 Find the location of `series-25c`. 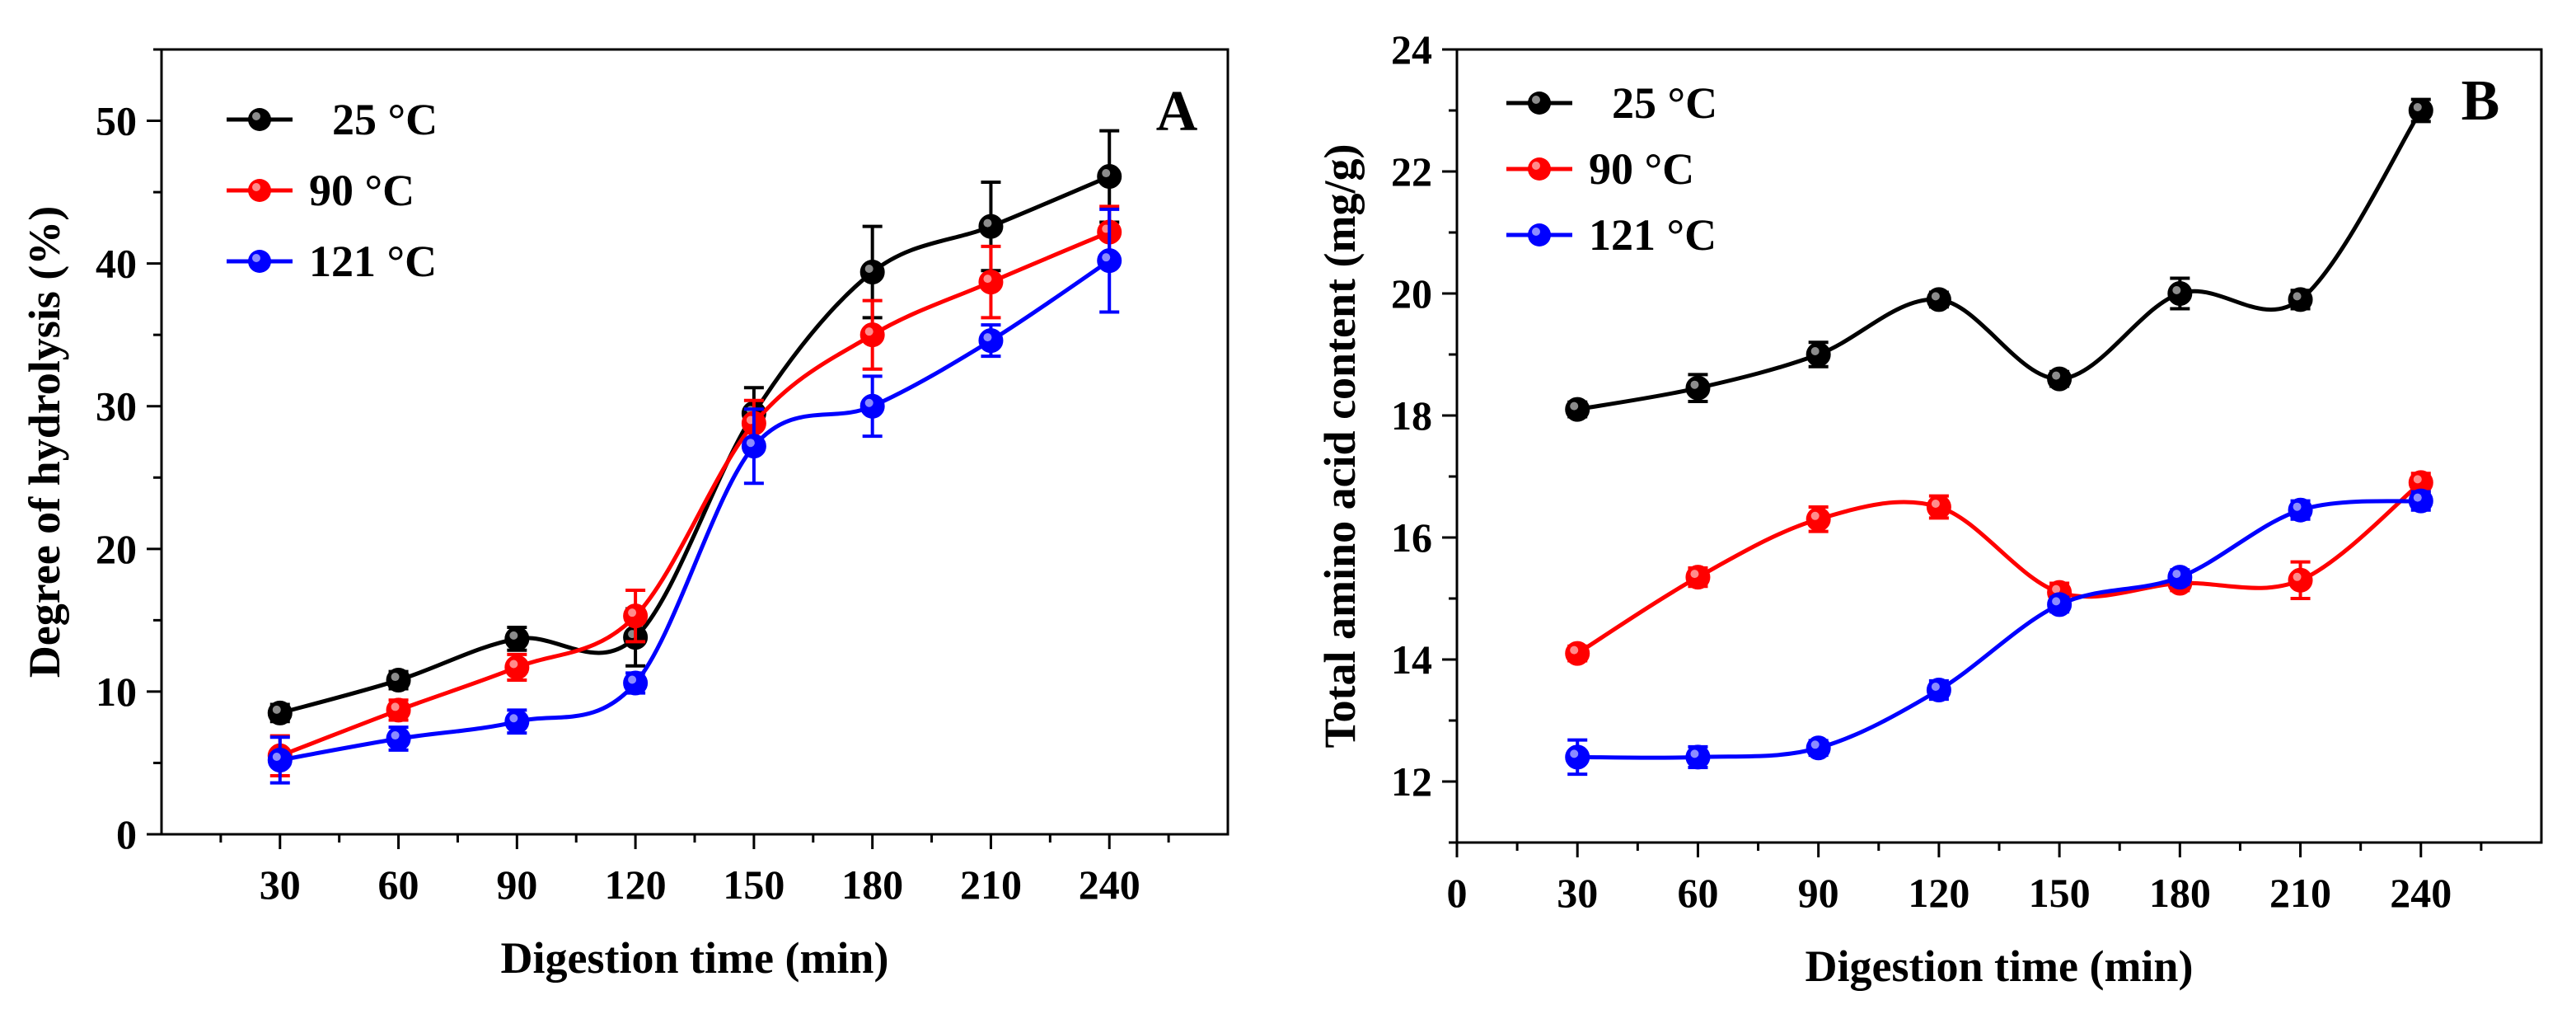

series-25c is located at coordinates (1999, 259).